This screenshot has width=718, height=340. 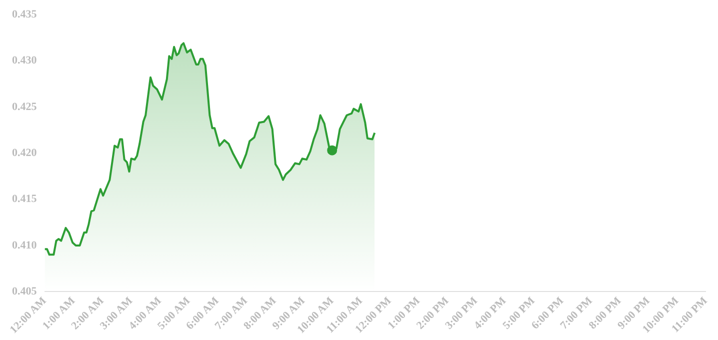 What do you see at coordinates (25, 14) in the screenshot?
I see `y-tick-label: 0.435` at bounding box center [25, 14].